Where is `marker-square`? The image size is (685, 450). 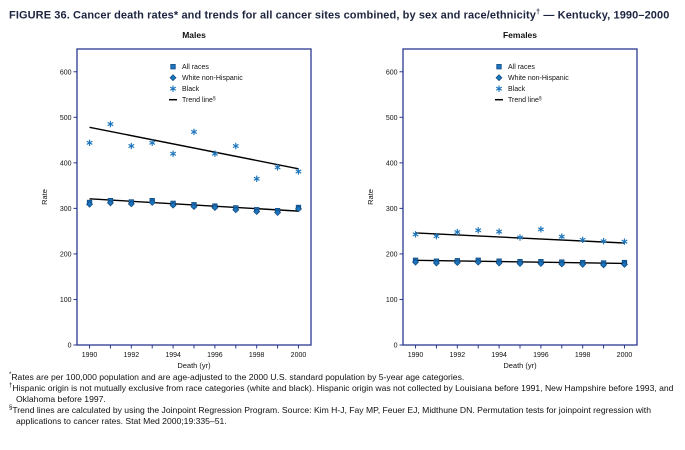 marker-square is located at coordinates (498, 66).